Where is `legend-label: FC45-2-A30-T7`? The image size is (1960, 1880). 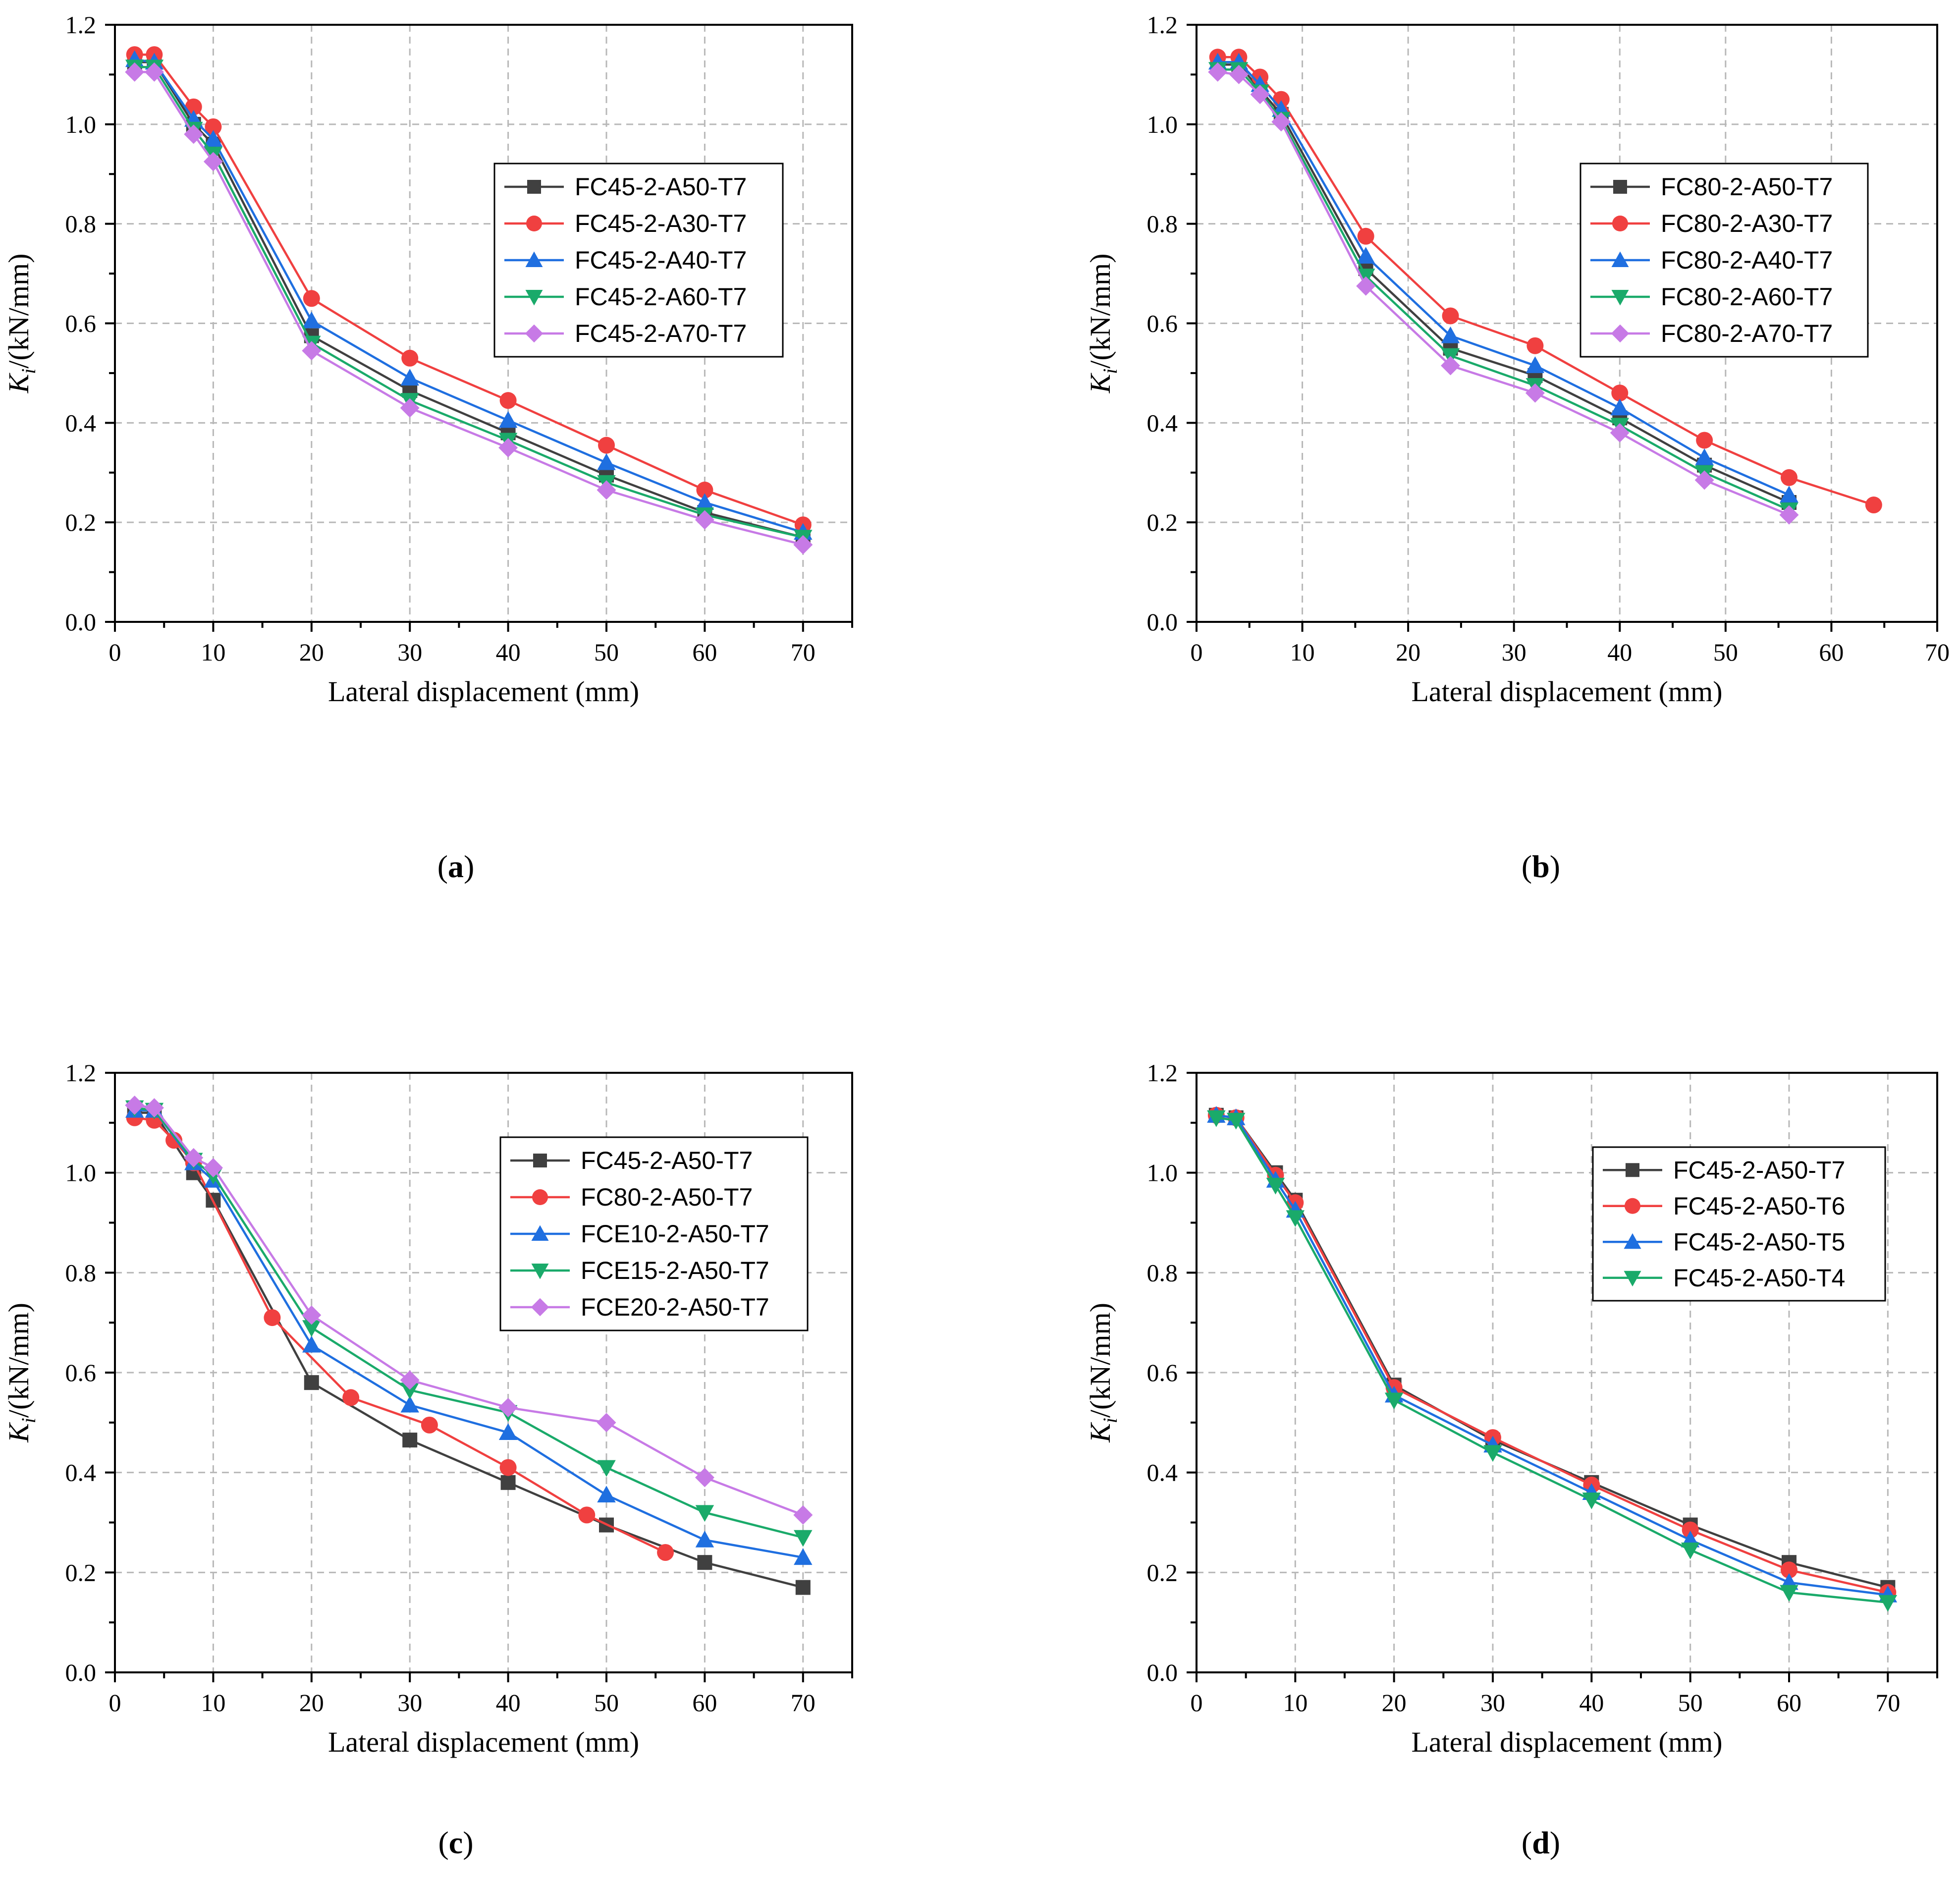 legend-label: FC45-2-A30-T7 is located at coordinates (661, 223).